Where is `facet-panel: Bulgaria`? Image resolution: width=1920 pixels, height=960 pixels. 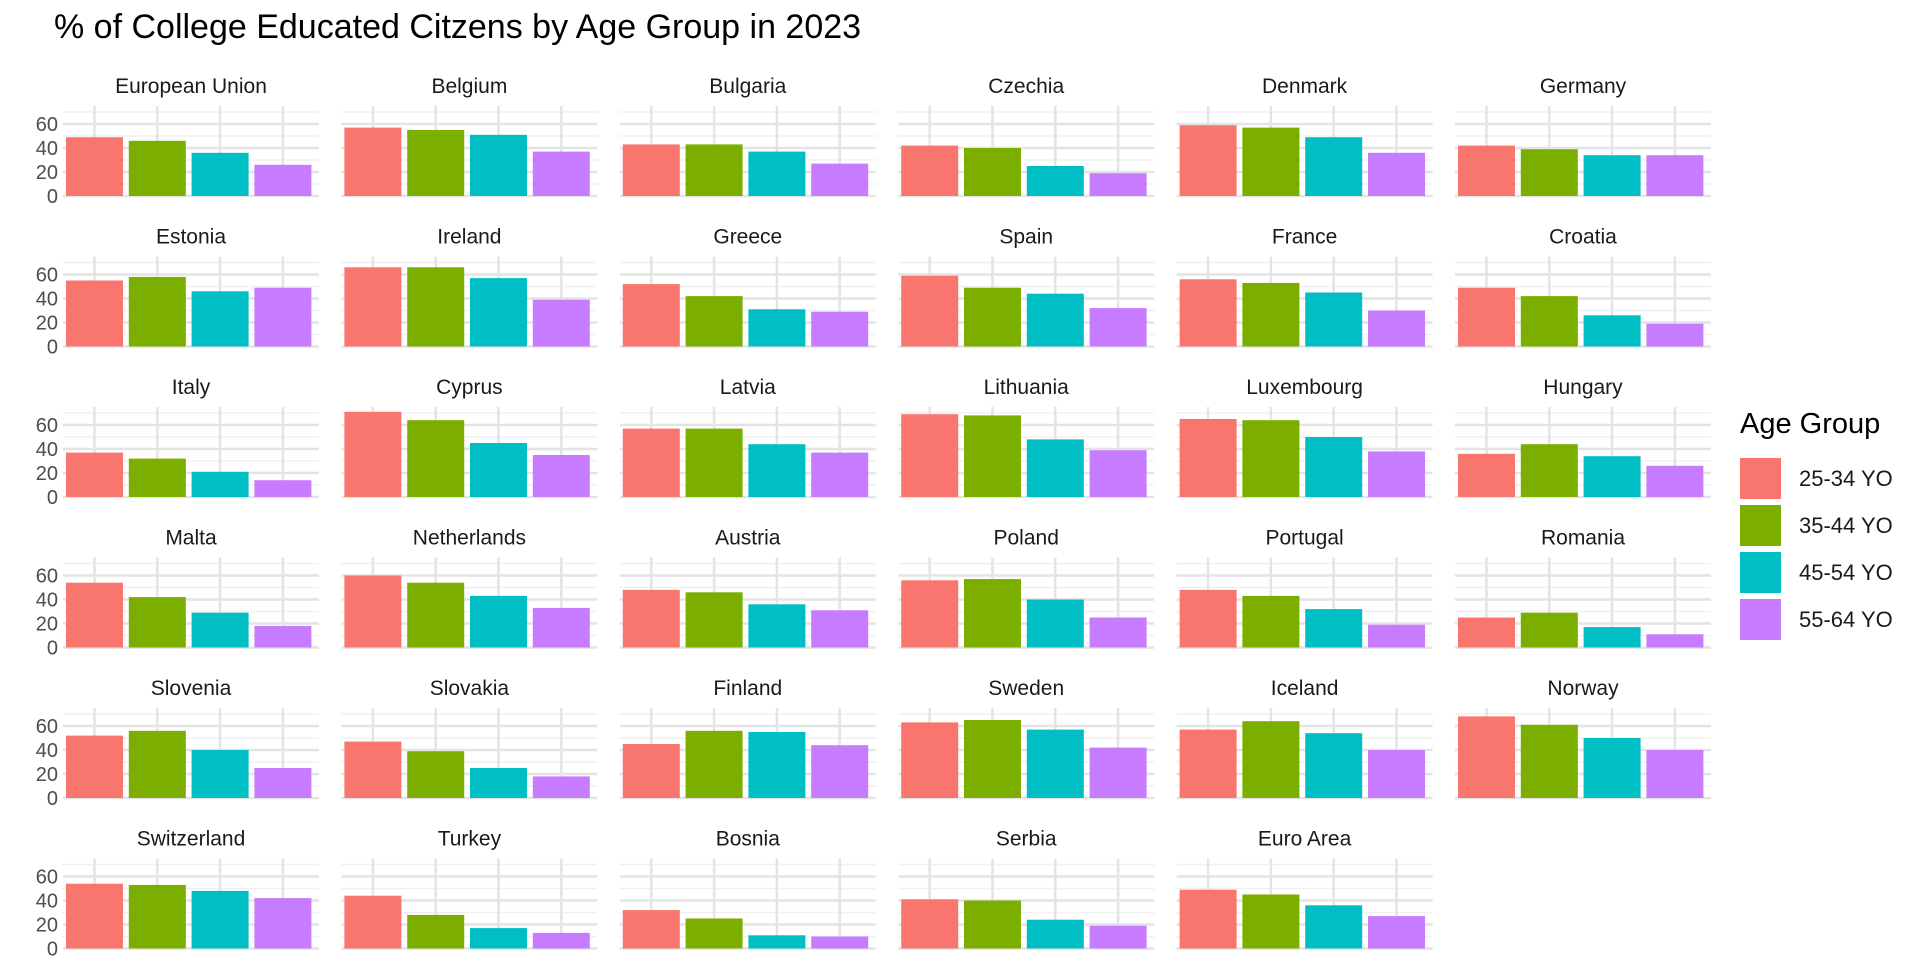
facet-panel: Bulgaria is located at coordinates (747, 136).